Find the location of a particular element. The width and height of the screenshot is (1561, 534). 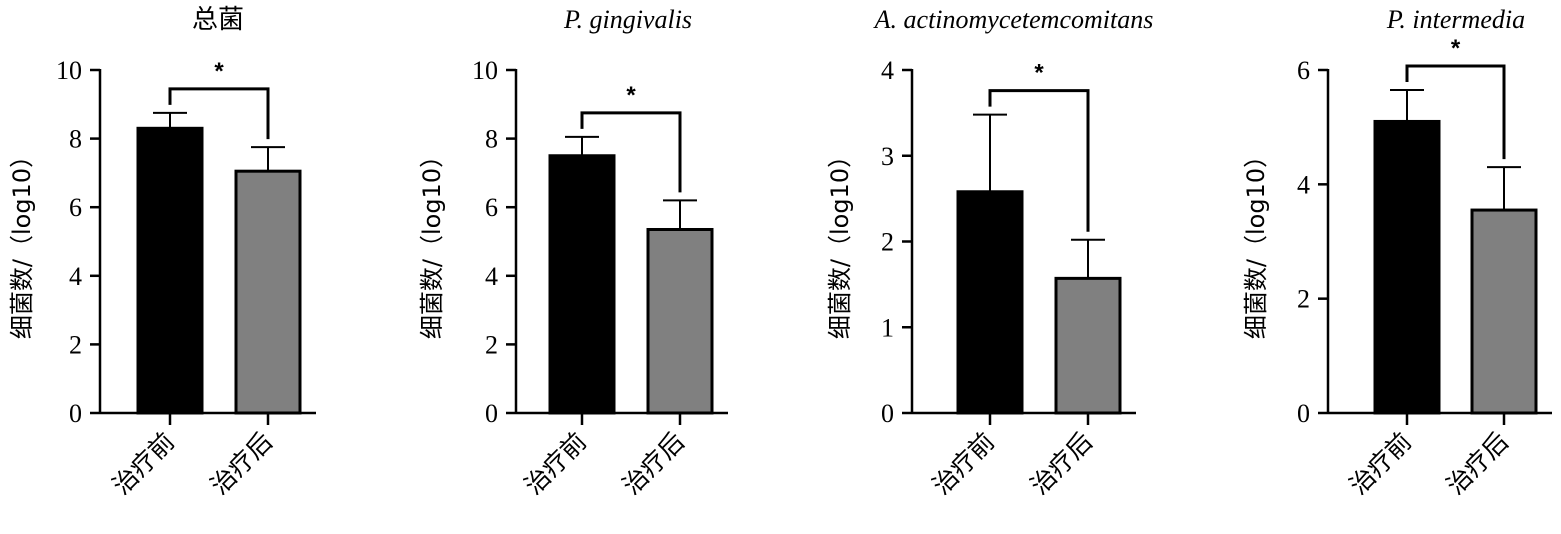

chart-title: A. actinomycetemcomitans is located at coordinates (1013, 19).